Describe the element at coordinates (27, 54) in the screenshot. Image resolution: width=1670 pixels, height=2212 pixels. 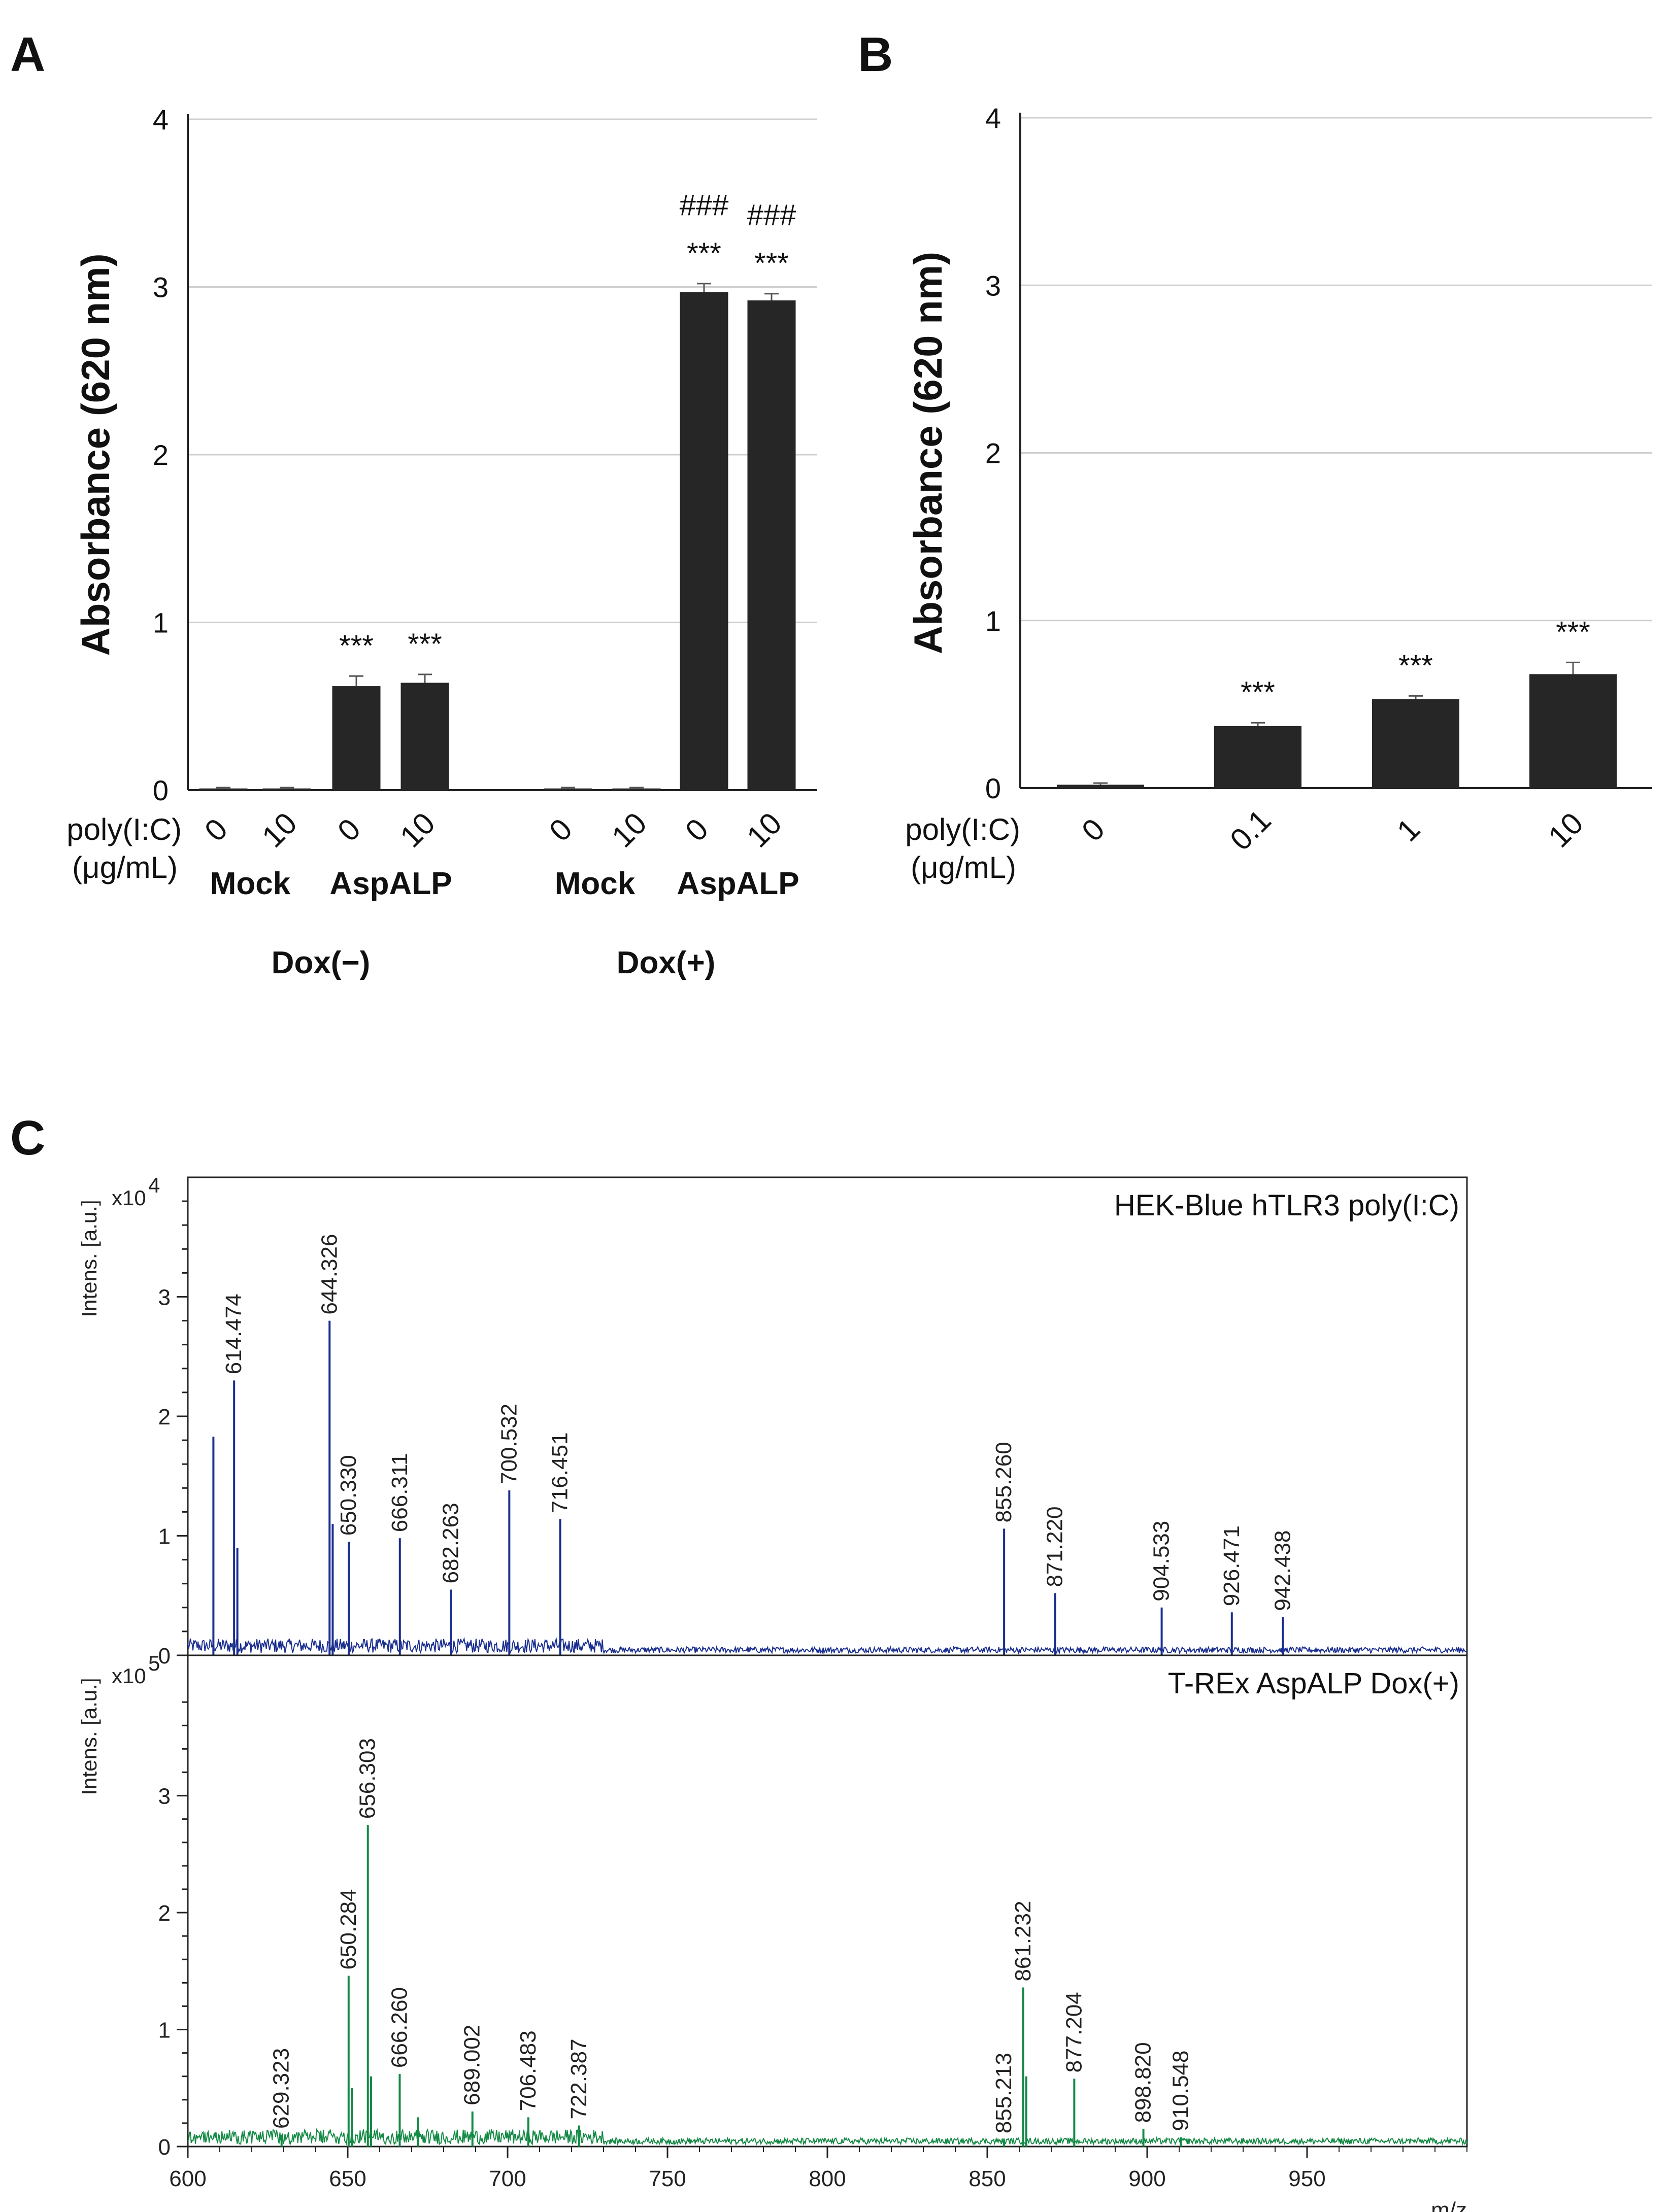
I see `panel-a-letter: A` at that location.